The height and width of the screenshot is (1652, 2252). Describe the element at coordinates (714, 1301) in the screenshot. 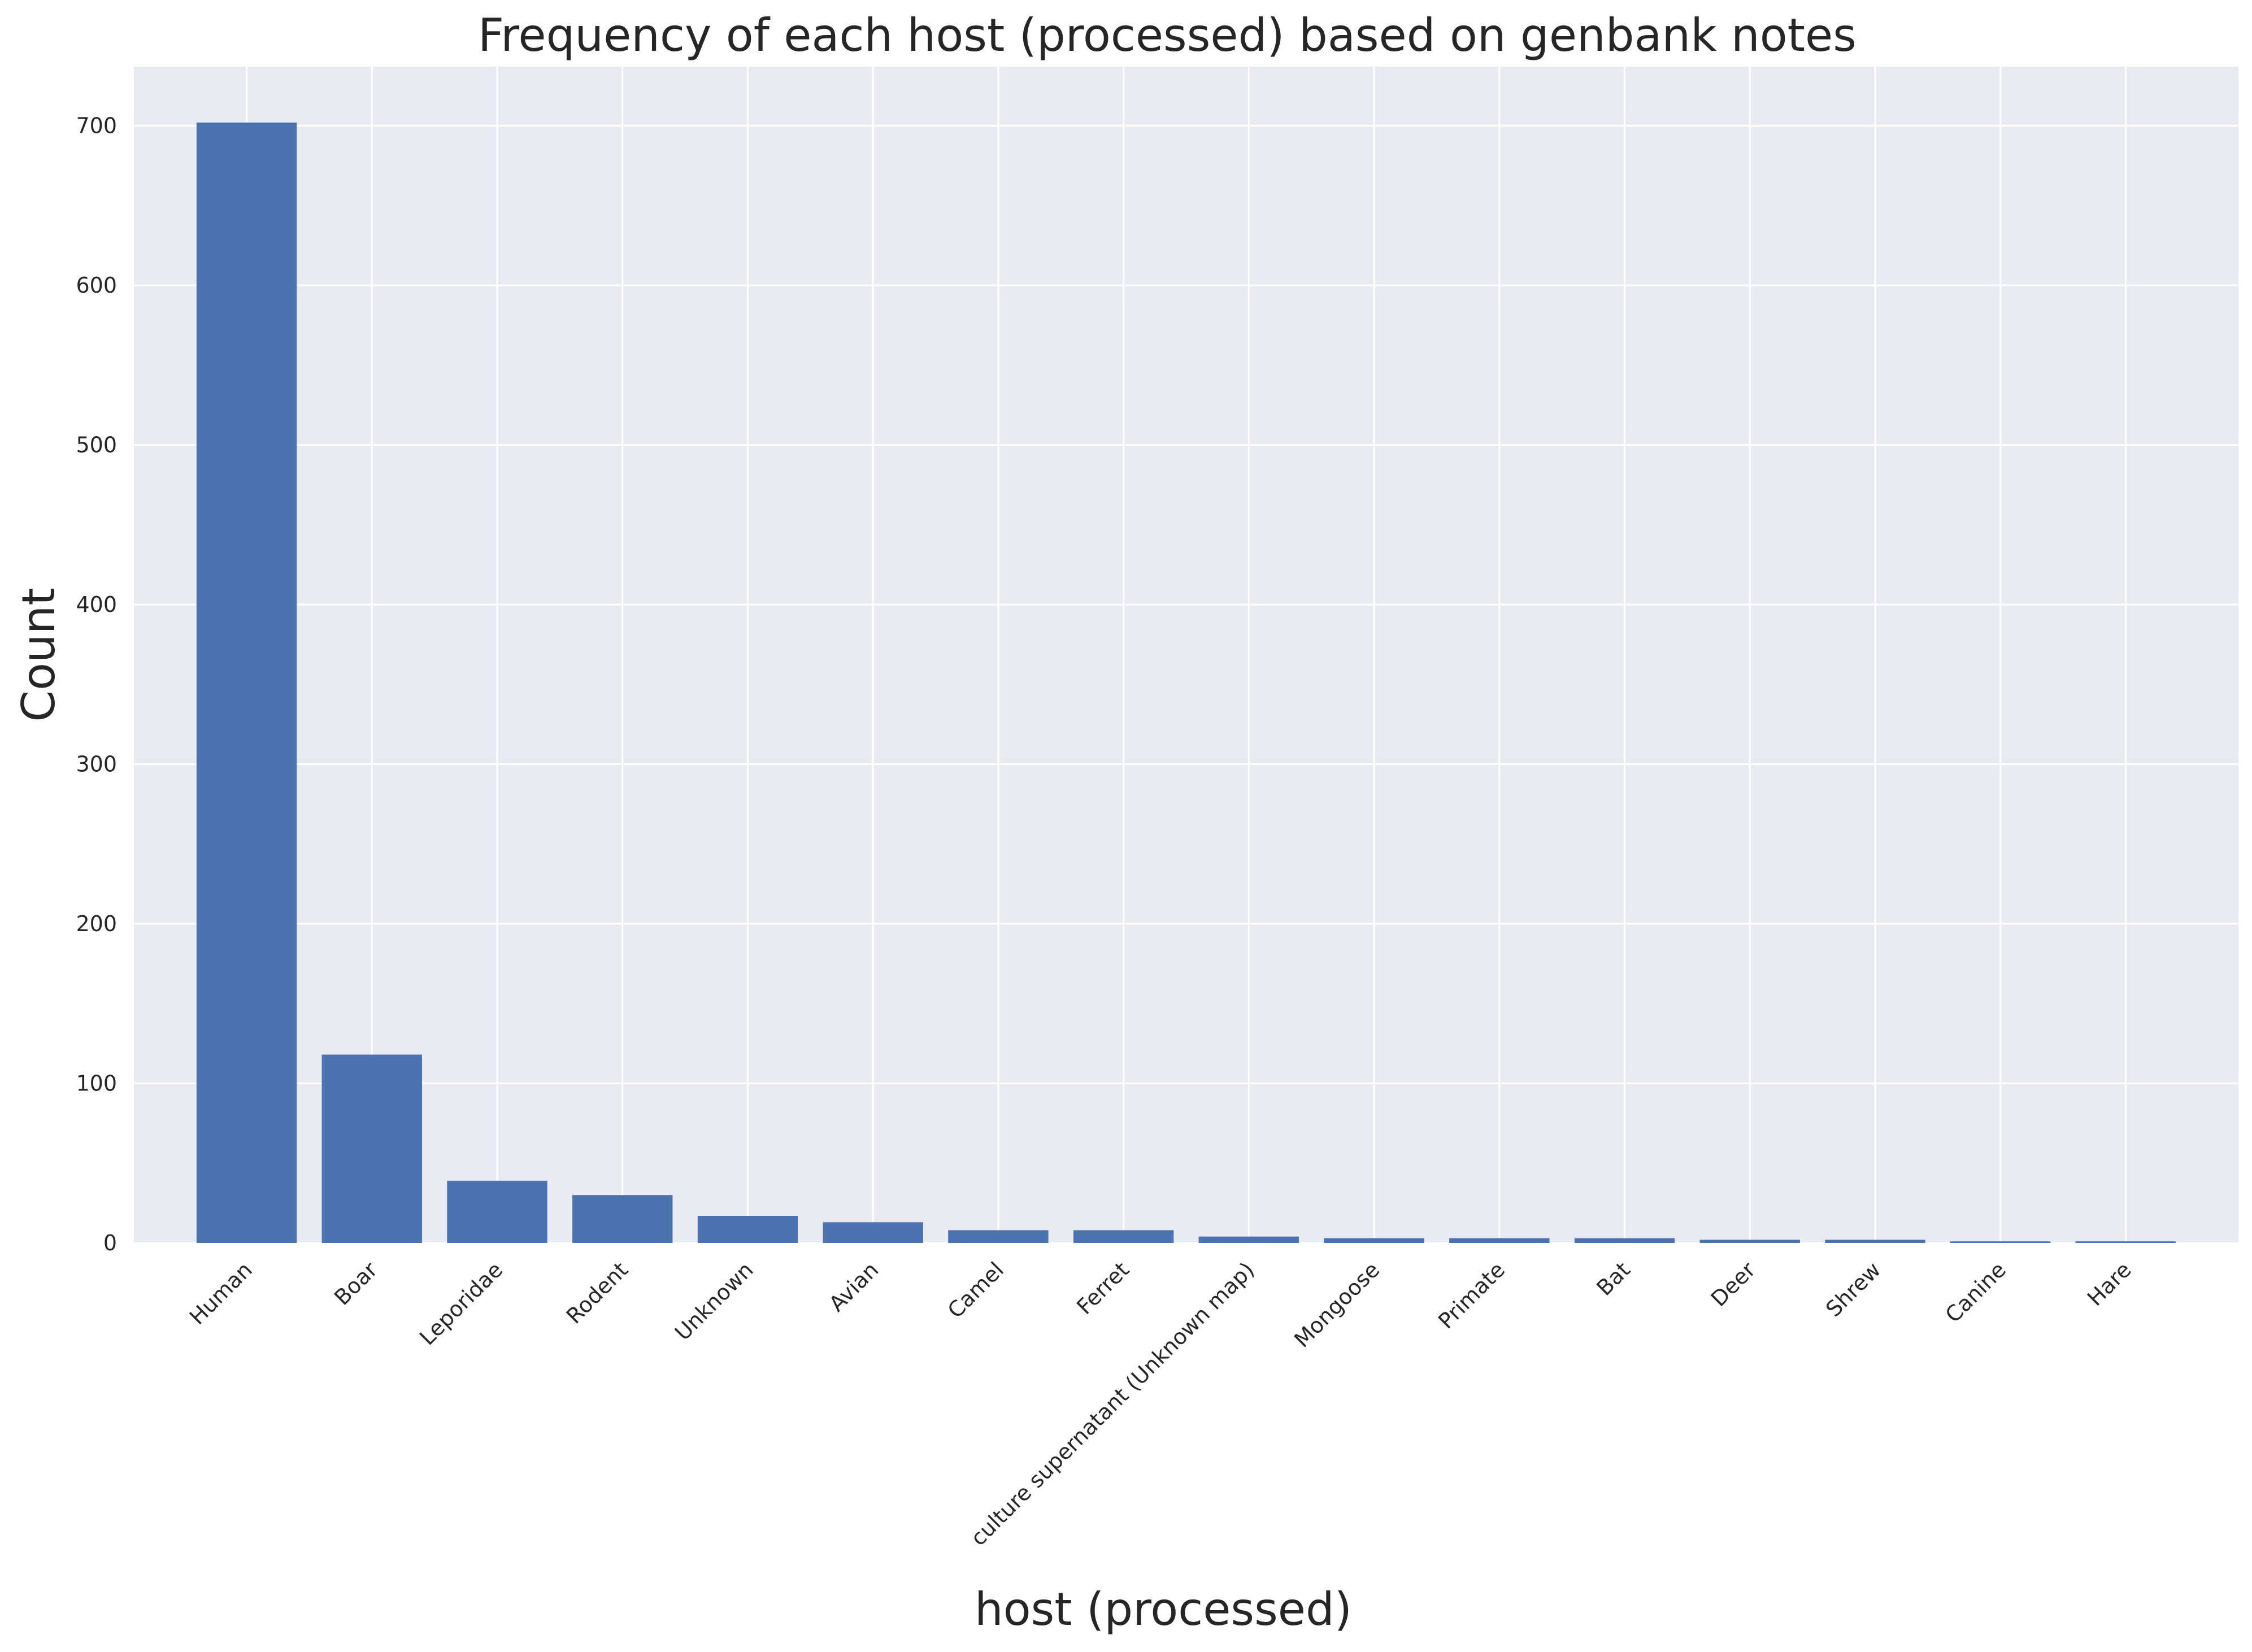

I see `x-tick-label: Unknown` at that location.